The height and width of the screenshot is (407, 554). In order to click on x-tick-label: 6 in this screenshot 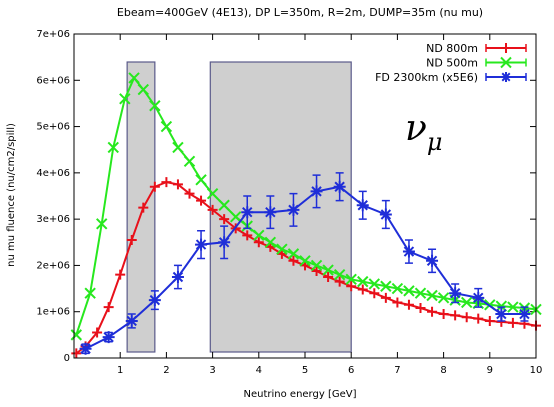, I will do `click(351, 370)`.